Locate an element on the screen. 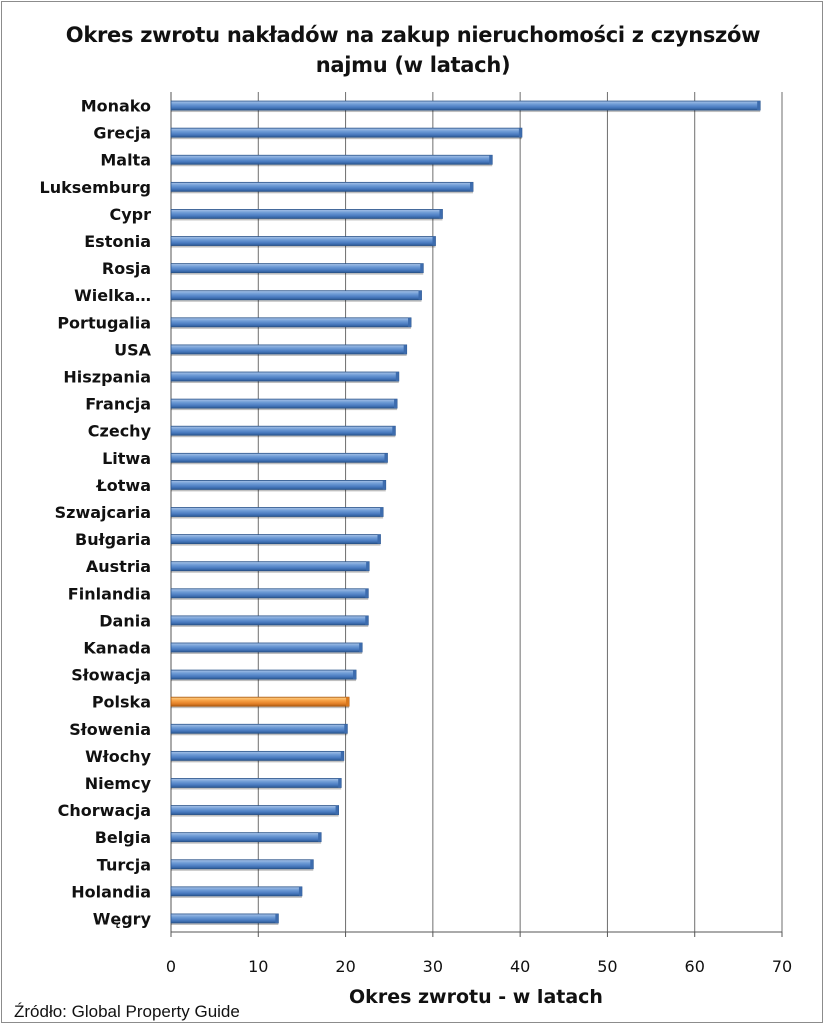  category-label-estonia: Estonia is located at coordinates (117, 241).